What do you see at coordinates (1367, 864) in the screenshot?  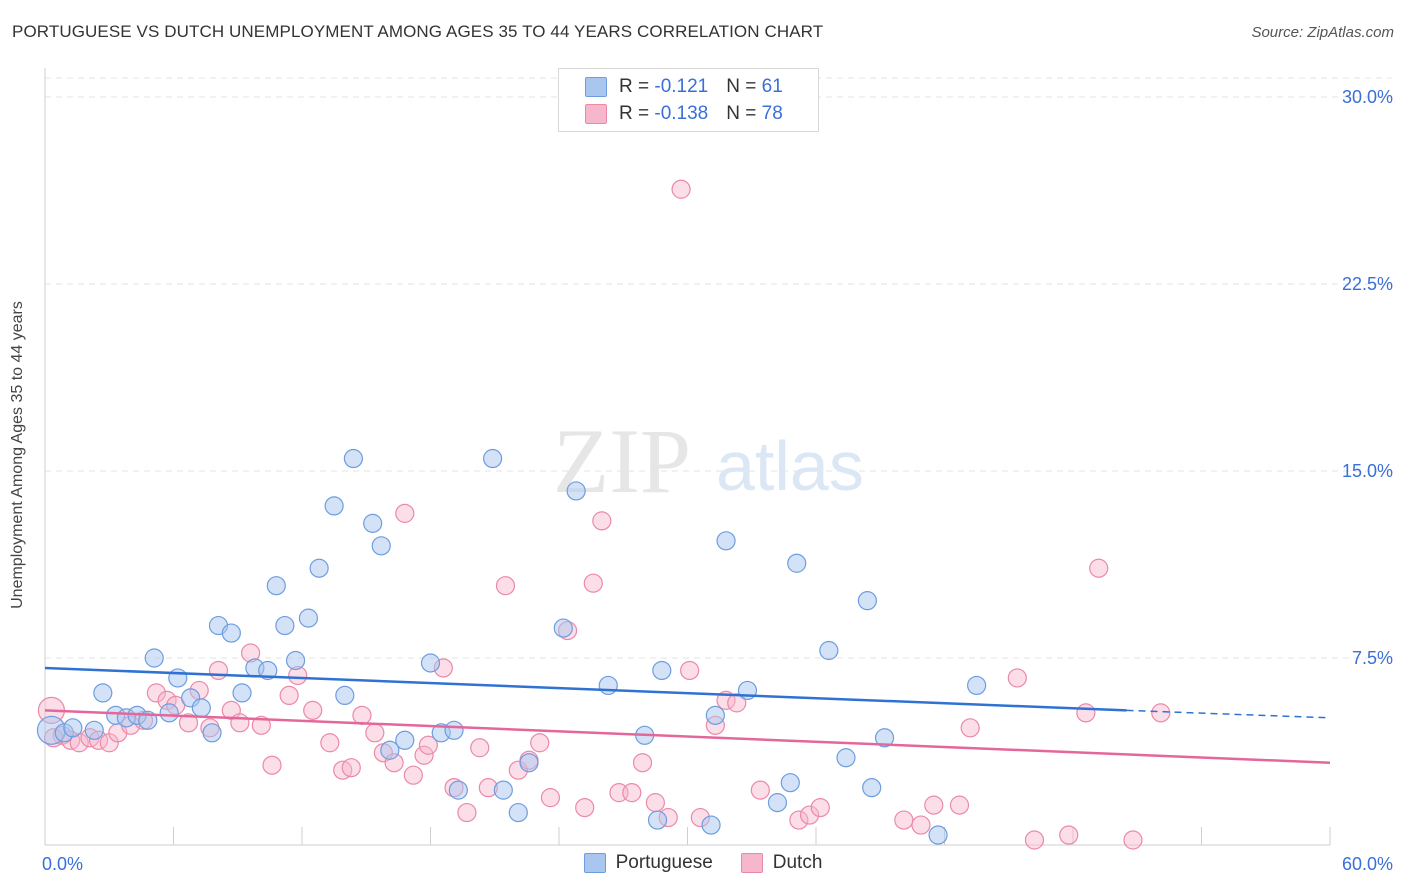 I see `x-tick-label: 60.0%` at bounding box center [1367, 864].